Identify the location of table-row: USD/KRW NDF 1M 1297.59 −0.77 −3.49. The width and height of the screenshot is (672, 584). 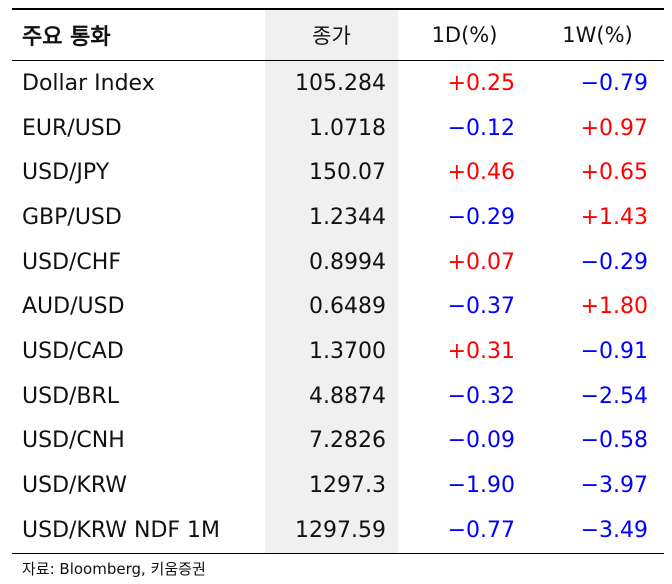
(338, 530).